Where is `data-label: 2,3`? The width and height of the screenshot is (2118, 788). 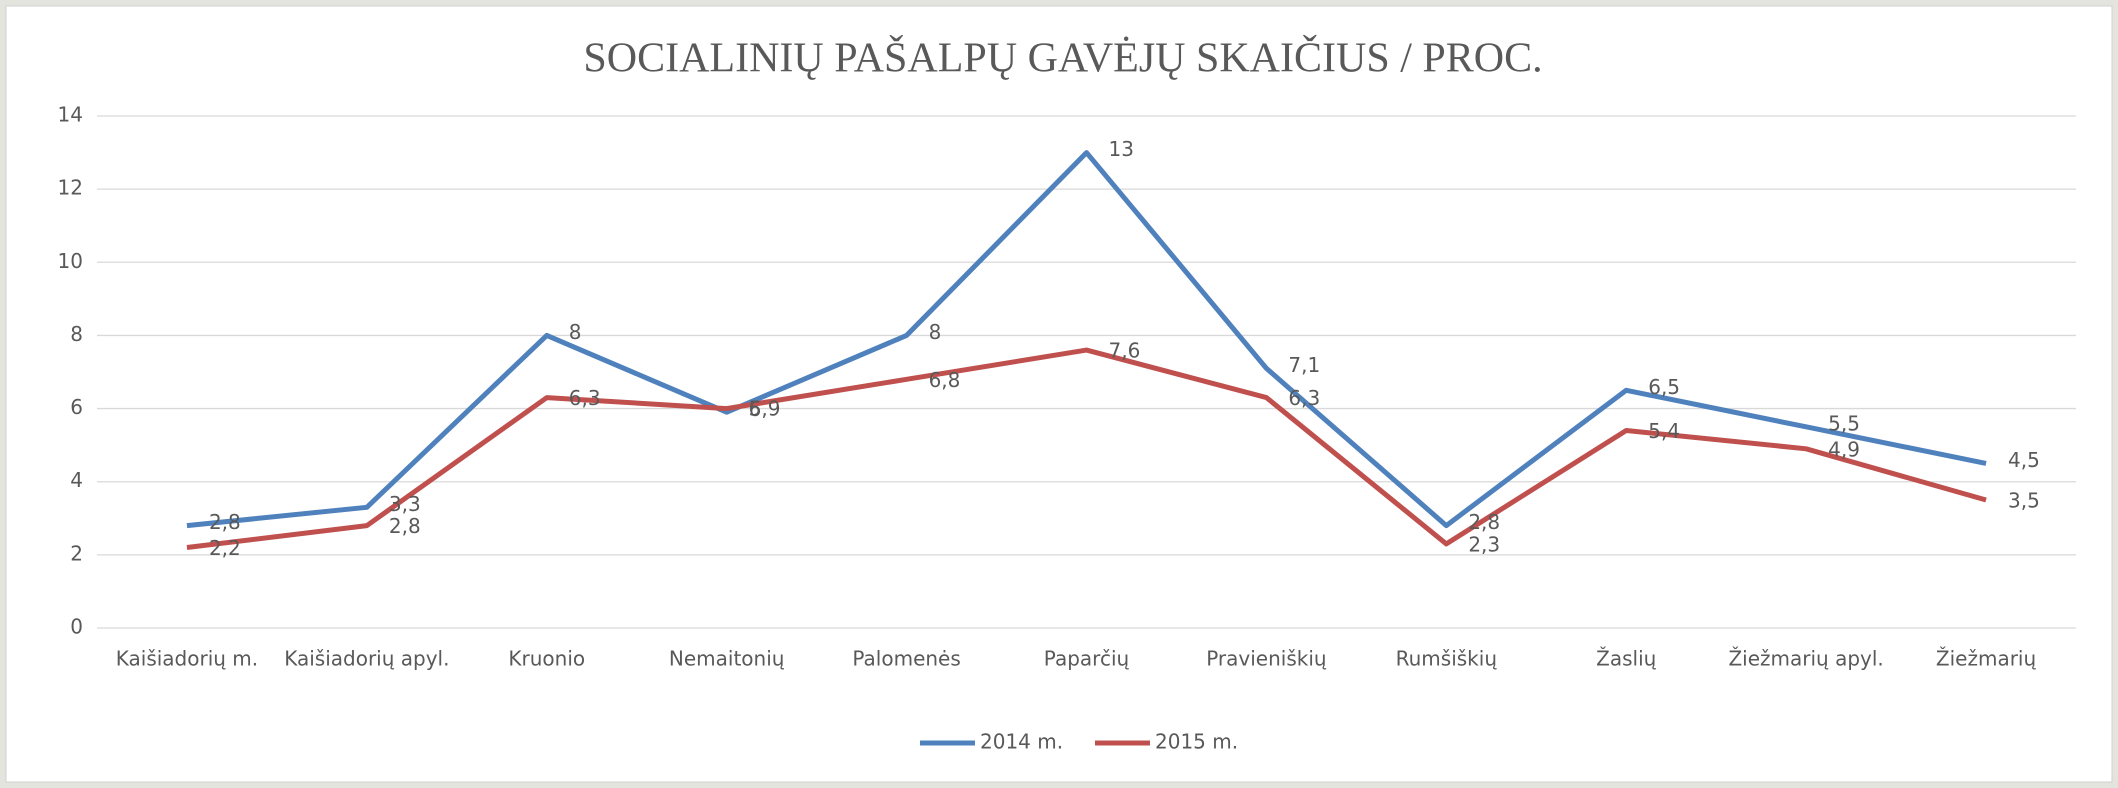 data-label: 2,3 is located at coordinates (1484, 544).